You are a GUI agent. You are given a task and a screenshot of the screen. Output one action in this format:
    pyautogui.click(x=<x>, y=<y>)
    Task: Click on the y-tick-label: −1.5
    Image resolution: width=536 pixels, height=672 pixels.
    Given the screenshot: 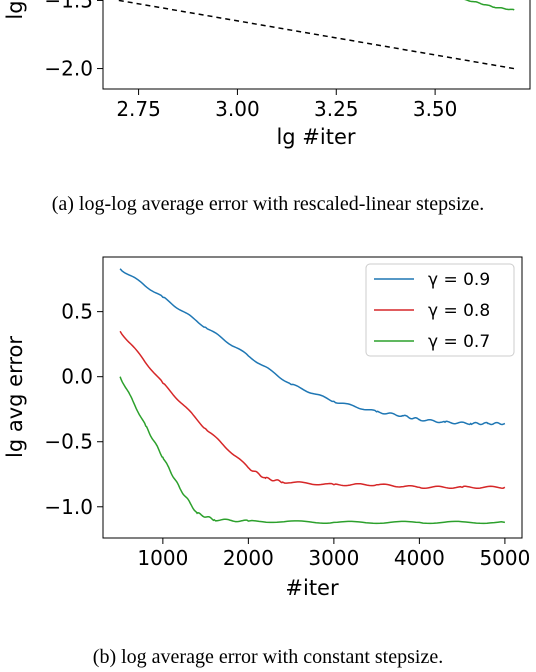 What is the action you would take?
    pyautogui.click(x=68, y=6)
    